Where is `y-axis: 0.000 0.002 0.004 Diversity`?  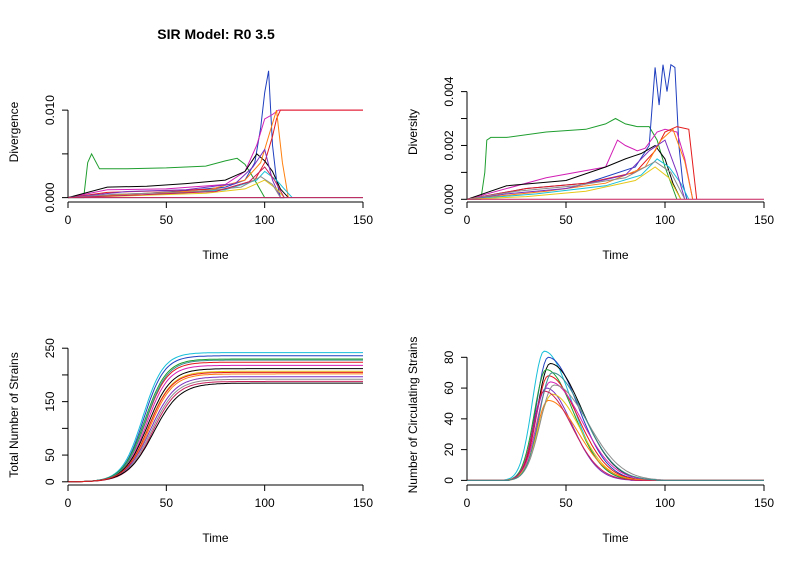 y-axis: 0.000 0.002 0.004 Diversity is located at coordinates (437, 145).